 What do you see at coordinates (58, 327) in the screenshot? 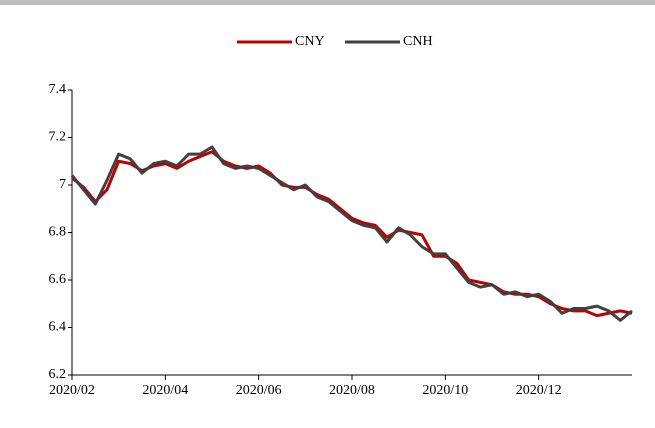
I see `y-tick-label: 6.4` at bounding box center [58, 327].